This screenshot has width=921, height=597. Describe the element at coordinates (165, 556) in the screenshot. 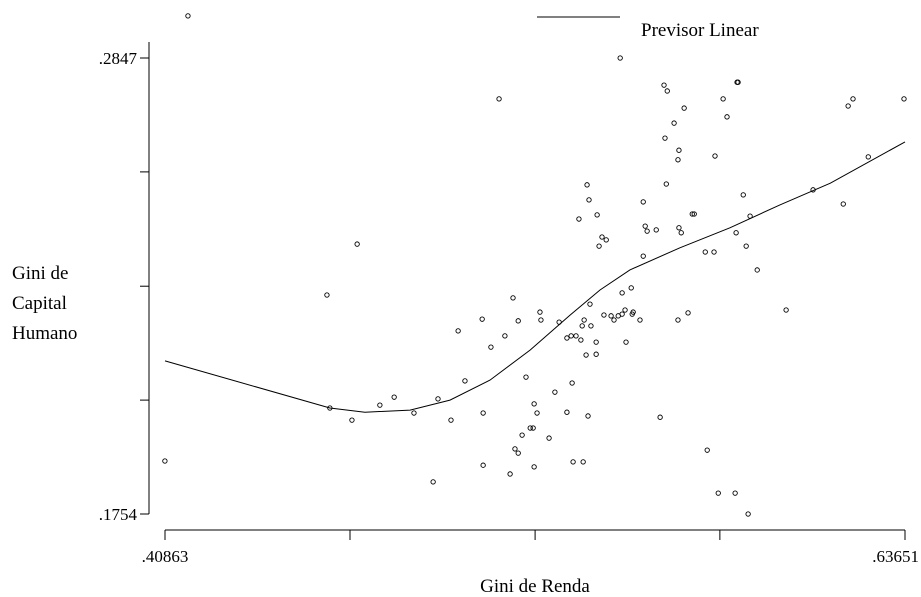

I see `x-tick-label: .40863` at that location.